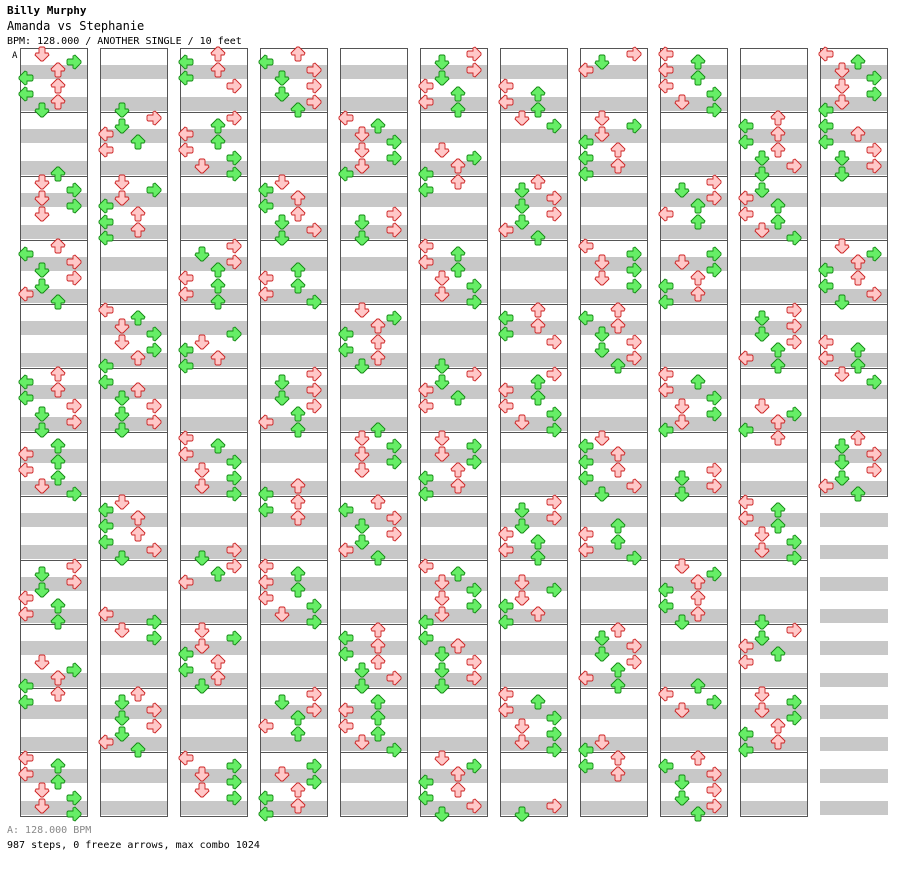 The width and height of the screenshot is (912, 876). What do you see at coordinates (15, 56) in the screenshot?
I see `bpm-marker: A` at bounding box center [15, 56].